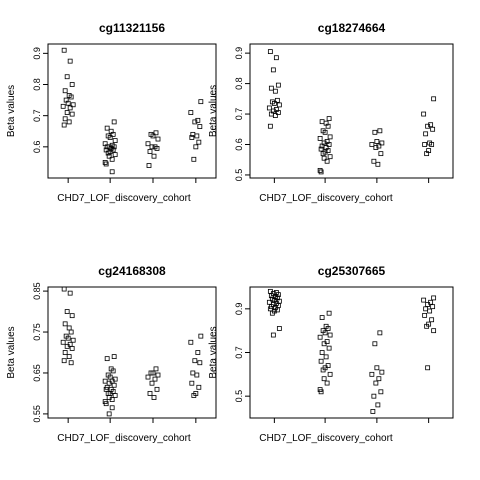 Image resolution: width=480 pixels, height=480 pixels. I want to click on panel-title: cg11321156, so click(132, 28).